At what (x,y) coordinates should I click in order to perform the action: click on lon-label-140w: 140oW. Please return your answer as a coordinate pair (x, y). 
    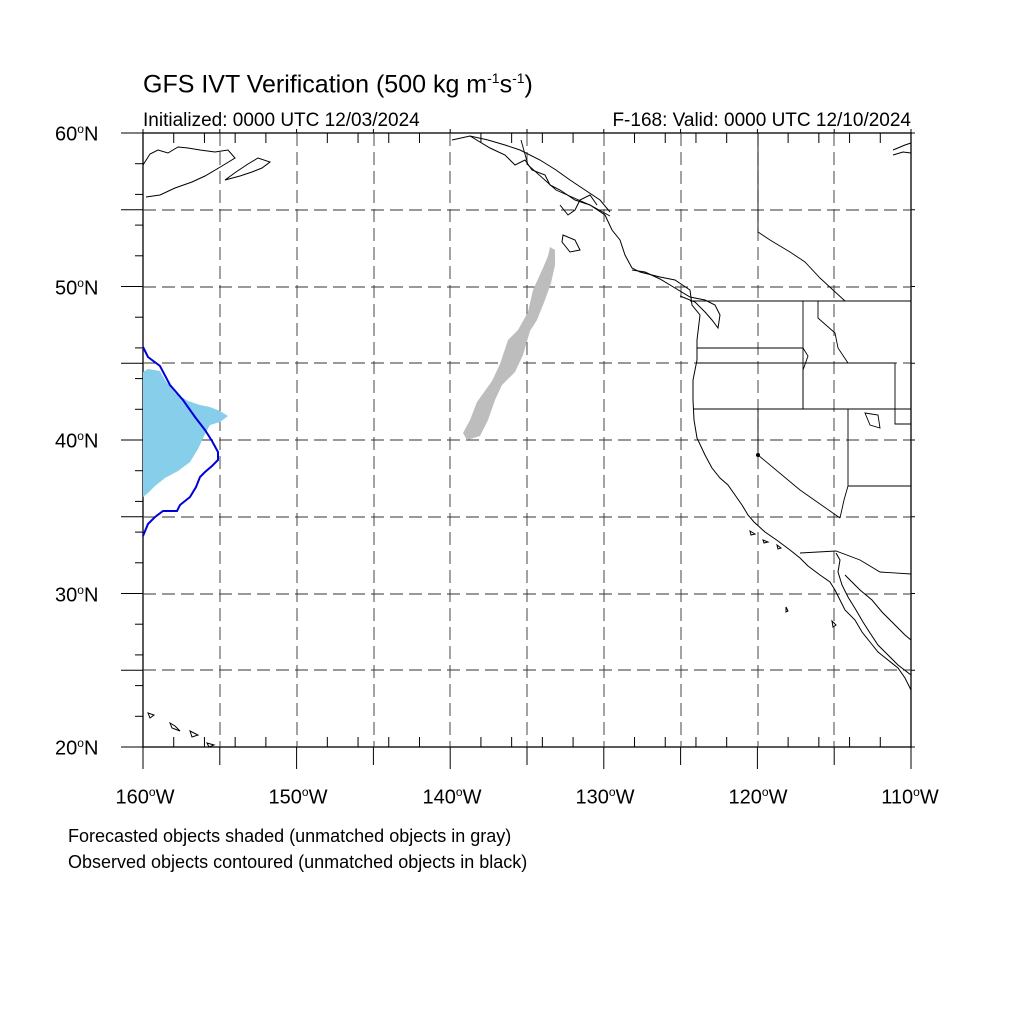
    Looking at the image, I should click on (452, 797).